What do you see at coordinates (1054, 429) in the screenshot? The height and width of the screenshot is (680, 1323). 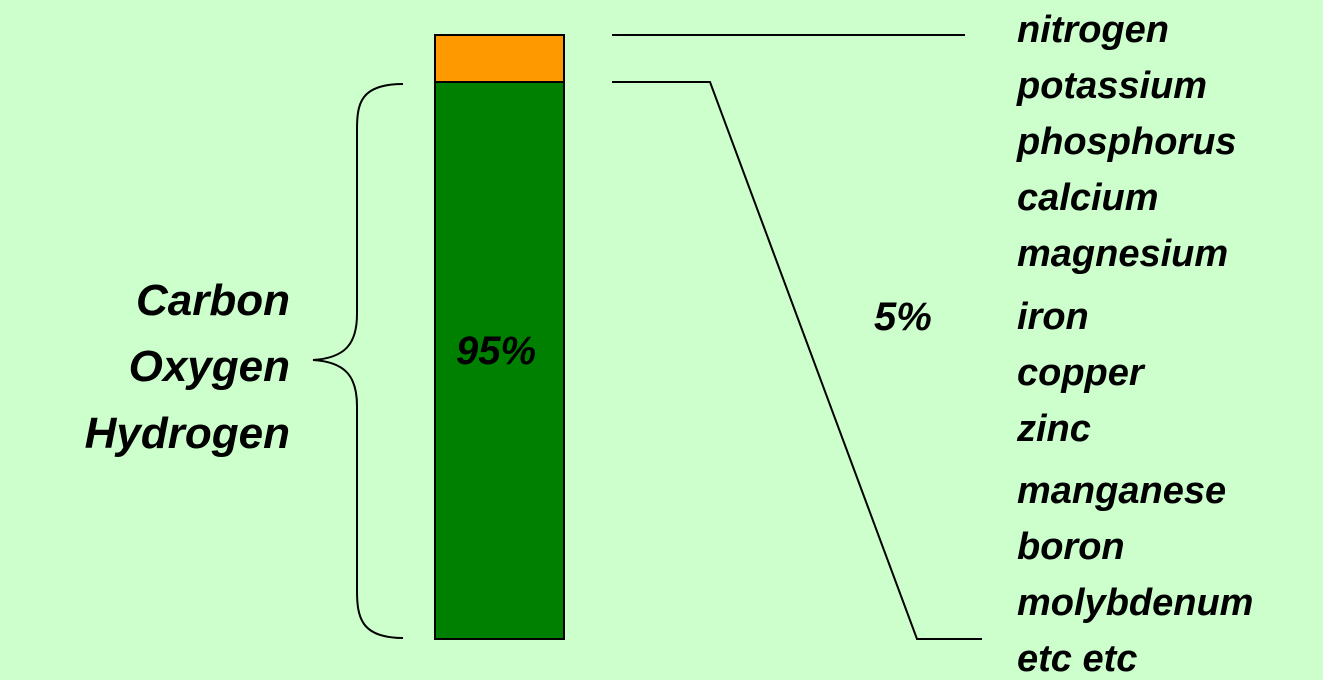 I see `element-label-zinc: zinc` at bounding box center [1054, 429].